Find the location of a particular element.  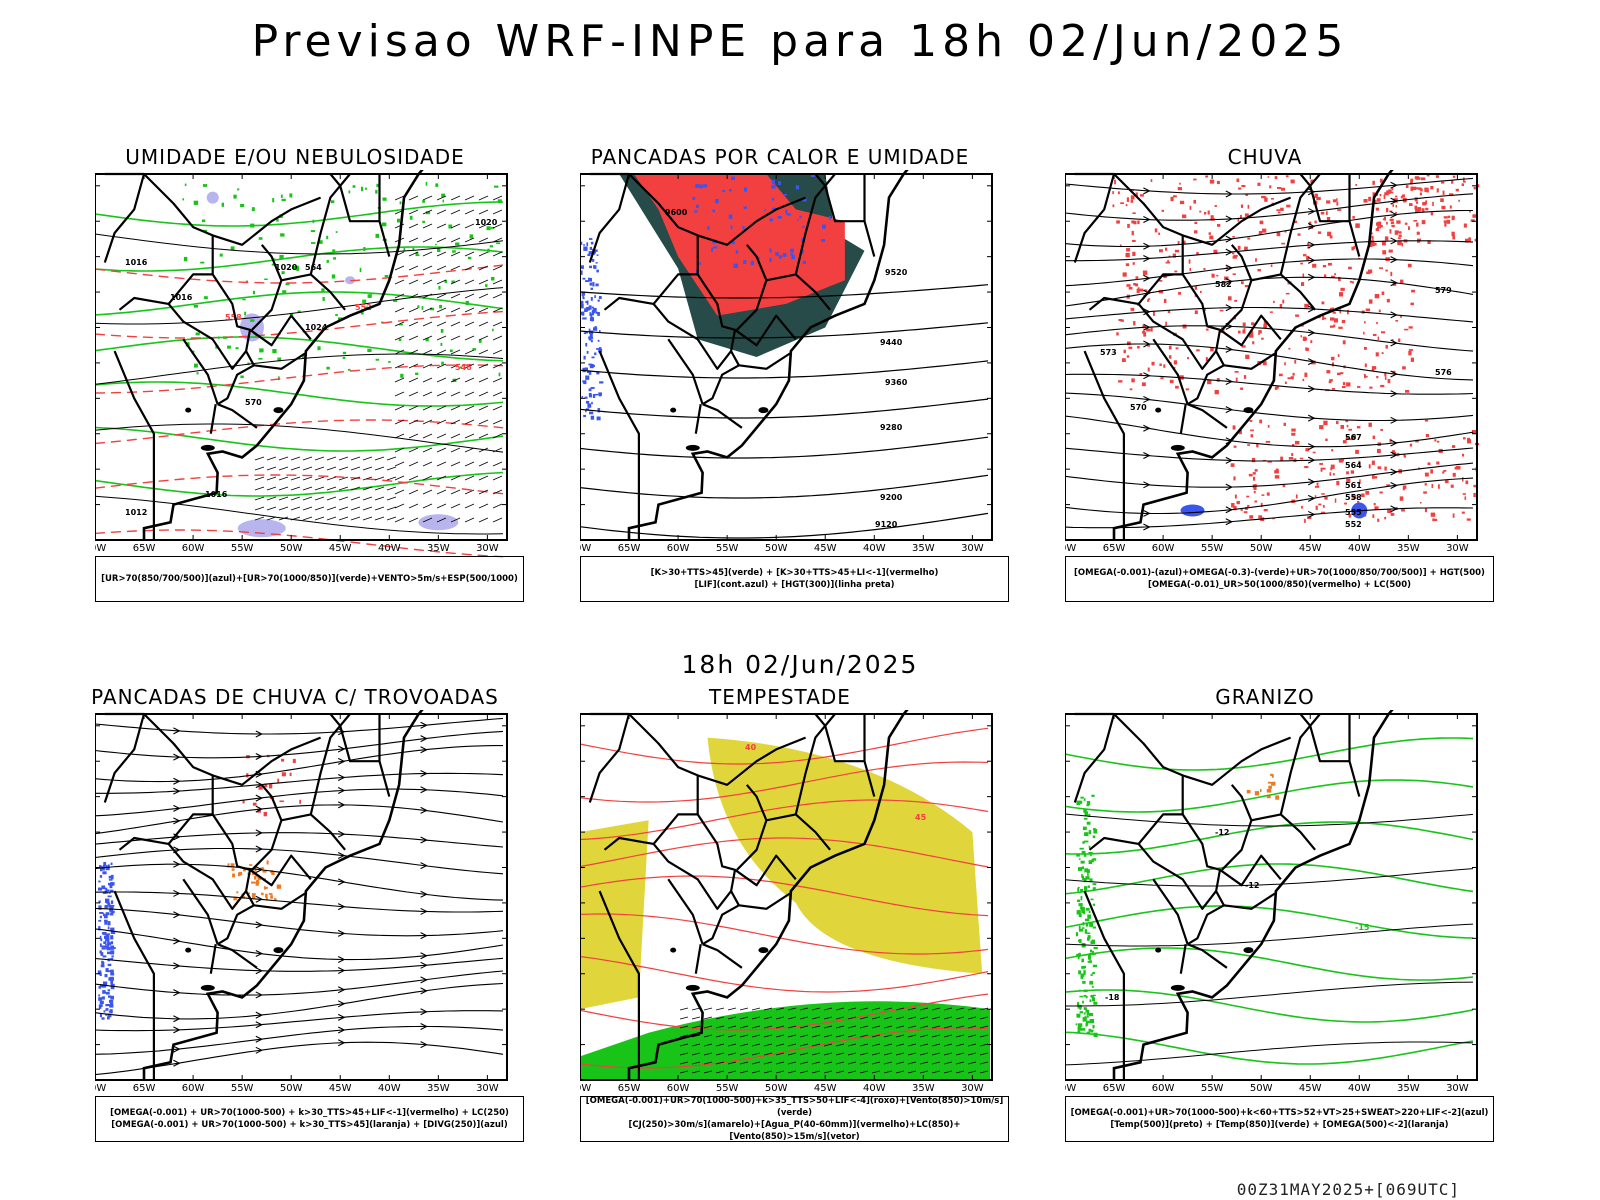

lon-label: 55W is located at coordinates (727, 548).